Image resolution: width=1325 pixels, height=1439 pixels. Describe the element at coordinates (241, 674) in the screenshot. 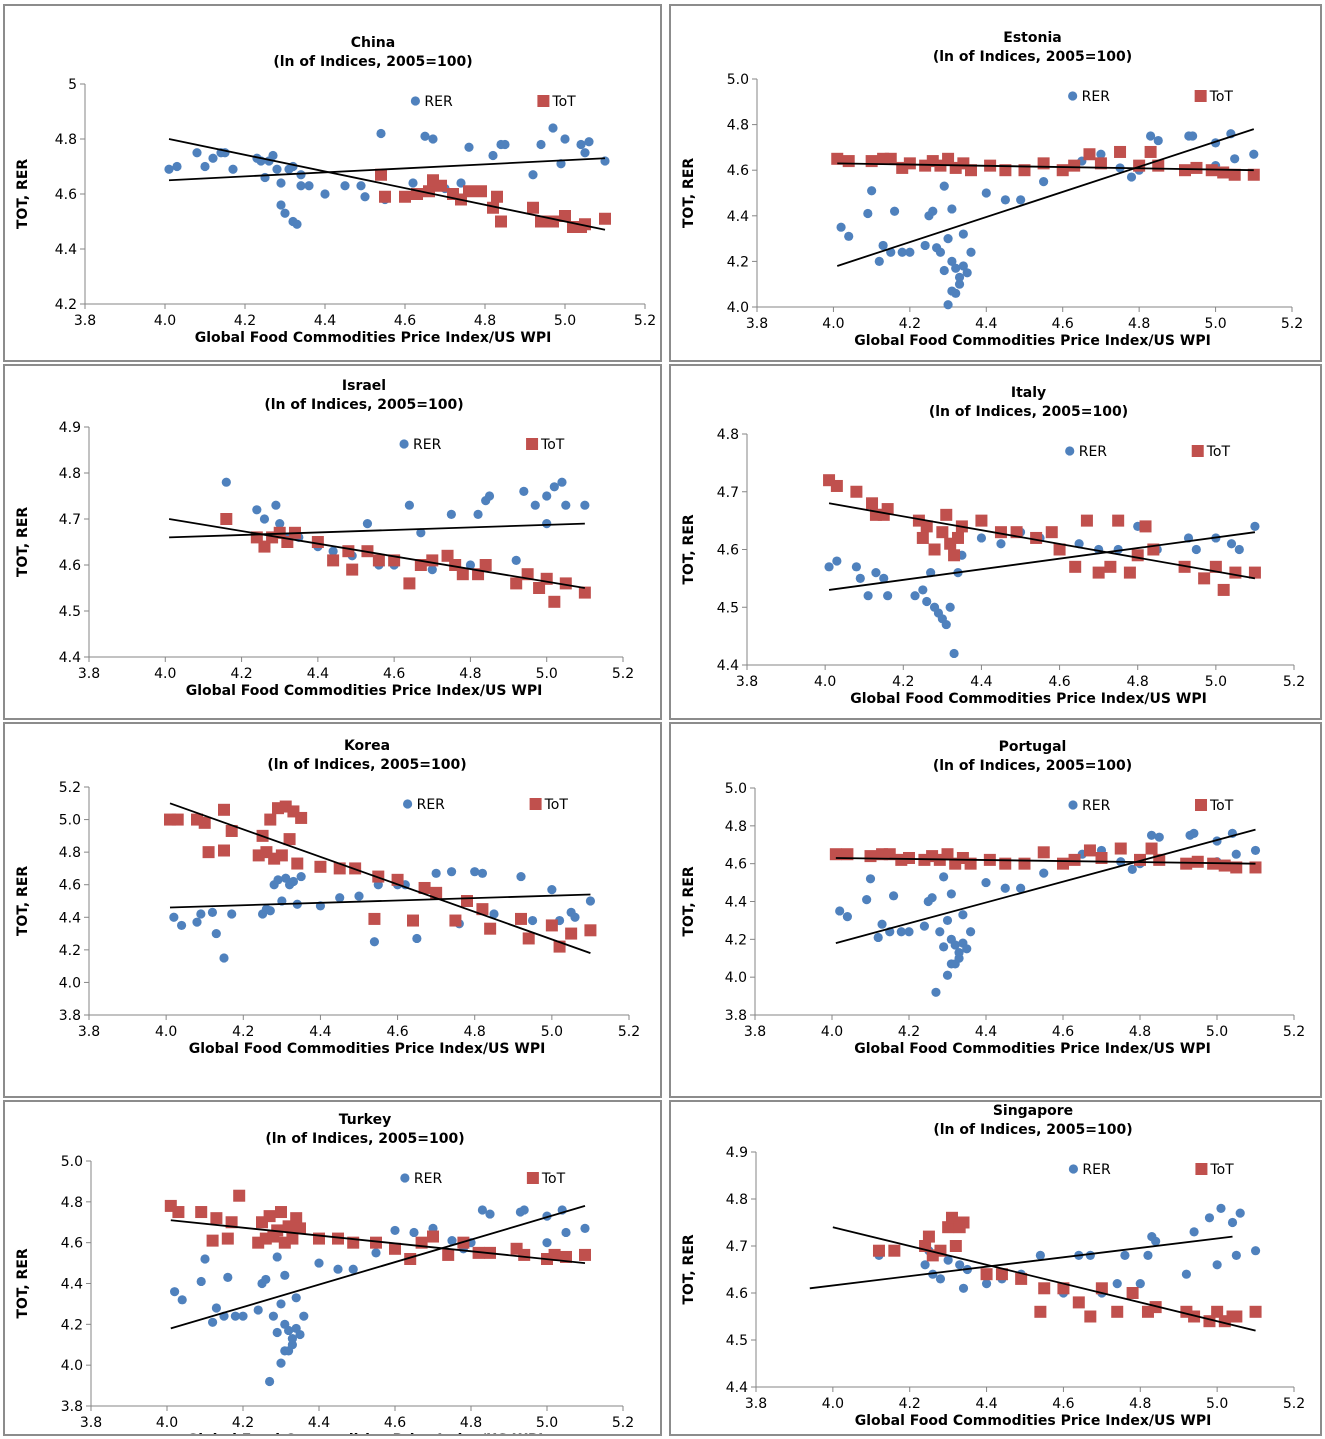

I see `x-tick-label: 4.2` at that location.